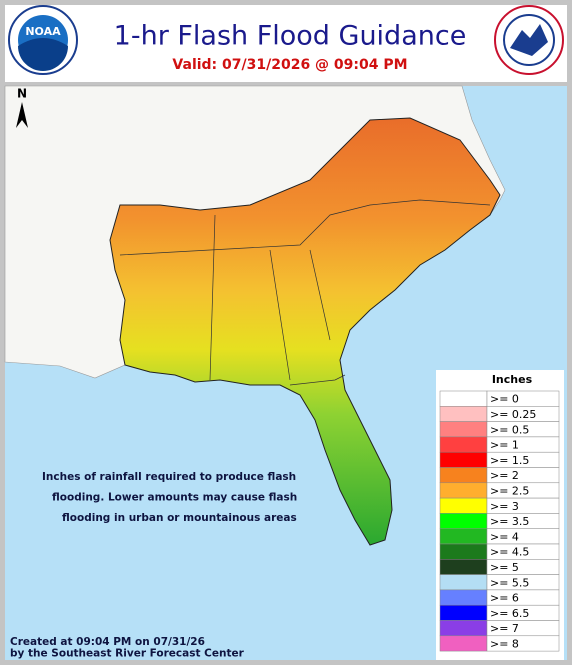 The width and height of the screenshot is (572, 669). I want to click on title: 1-hr Flash Flood Guidance, so click(290, 36).